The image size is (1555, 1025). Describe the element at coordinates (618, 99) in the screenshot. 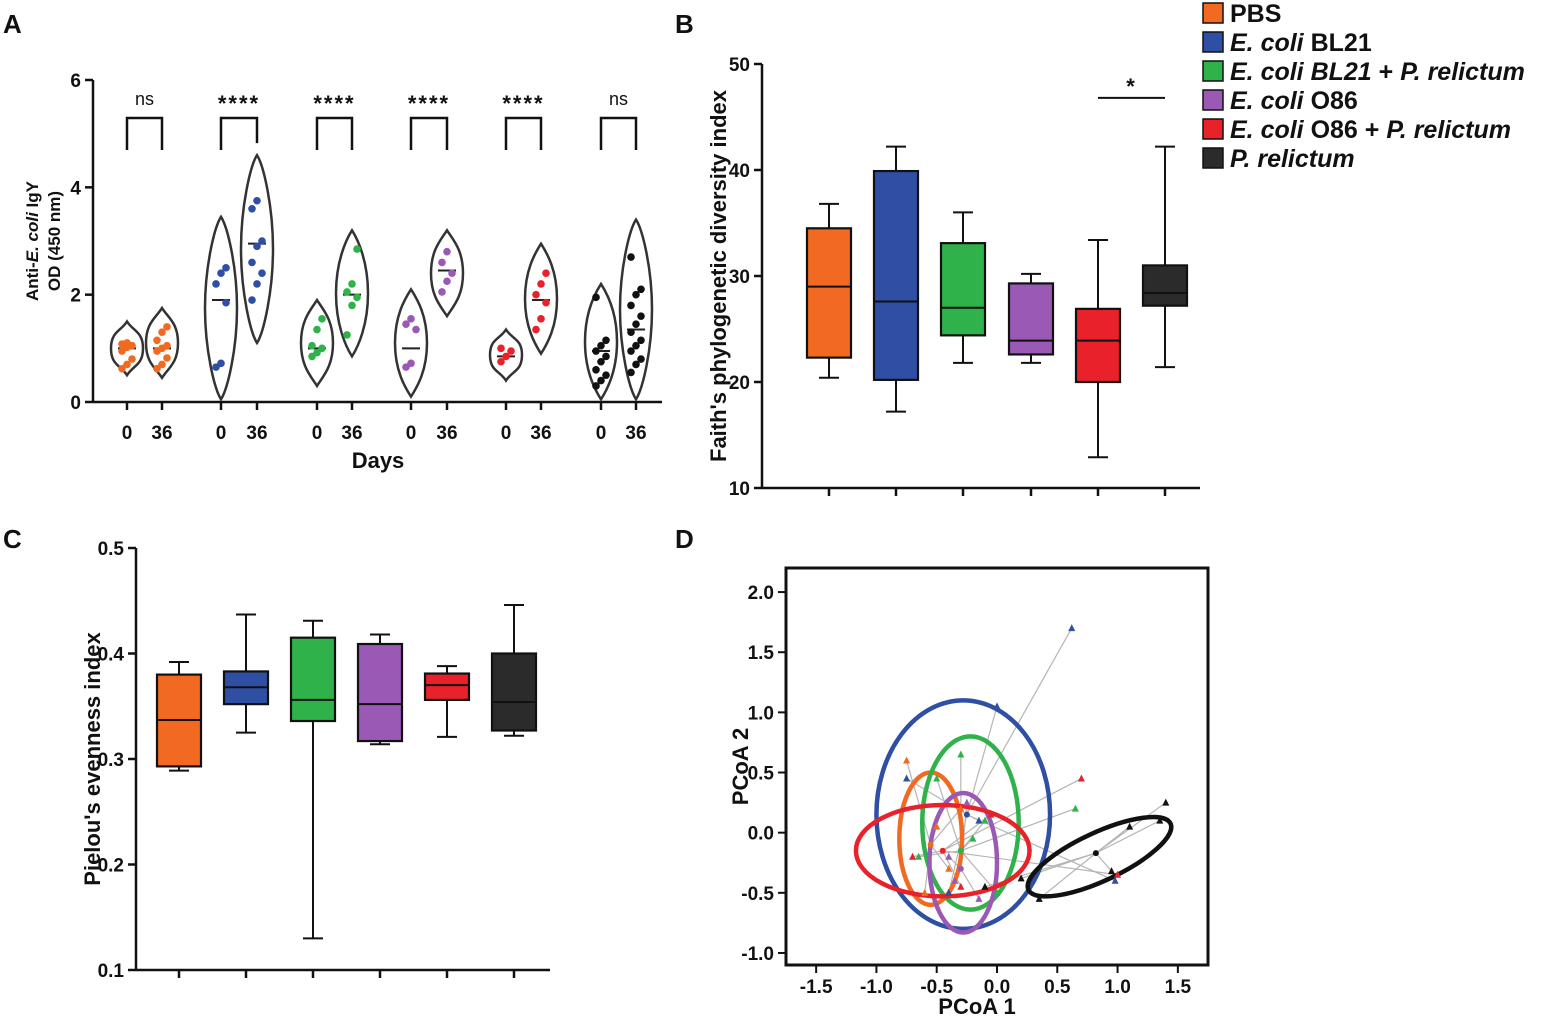

I see `significance-label: ns` at that location.